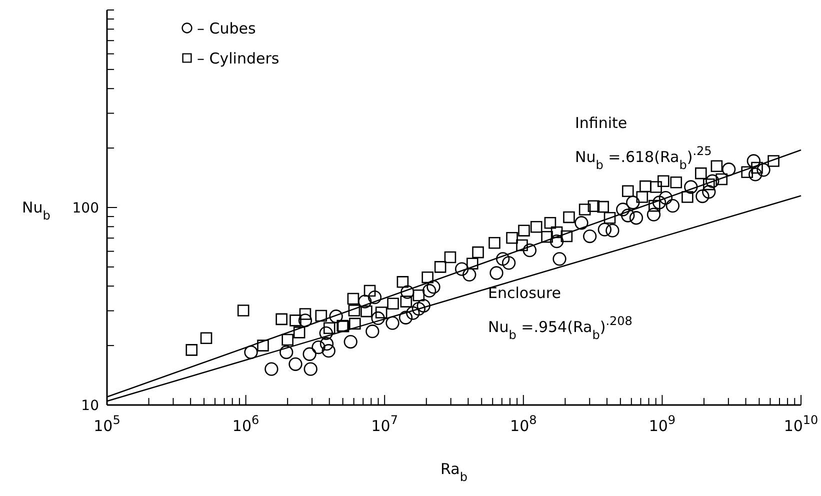 The image size is (821, 496). I want to click on x-tick-label: 10$^{5}$, so click(107, 424).